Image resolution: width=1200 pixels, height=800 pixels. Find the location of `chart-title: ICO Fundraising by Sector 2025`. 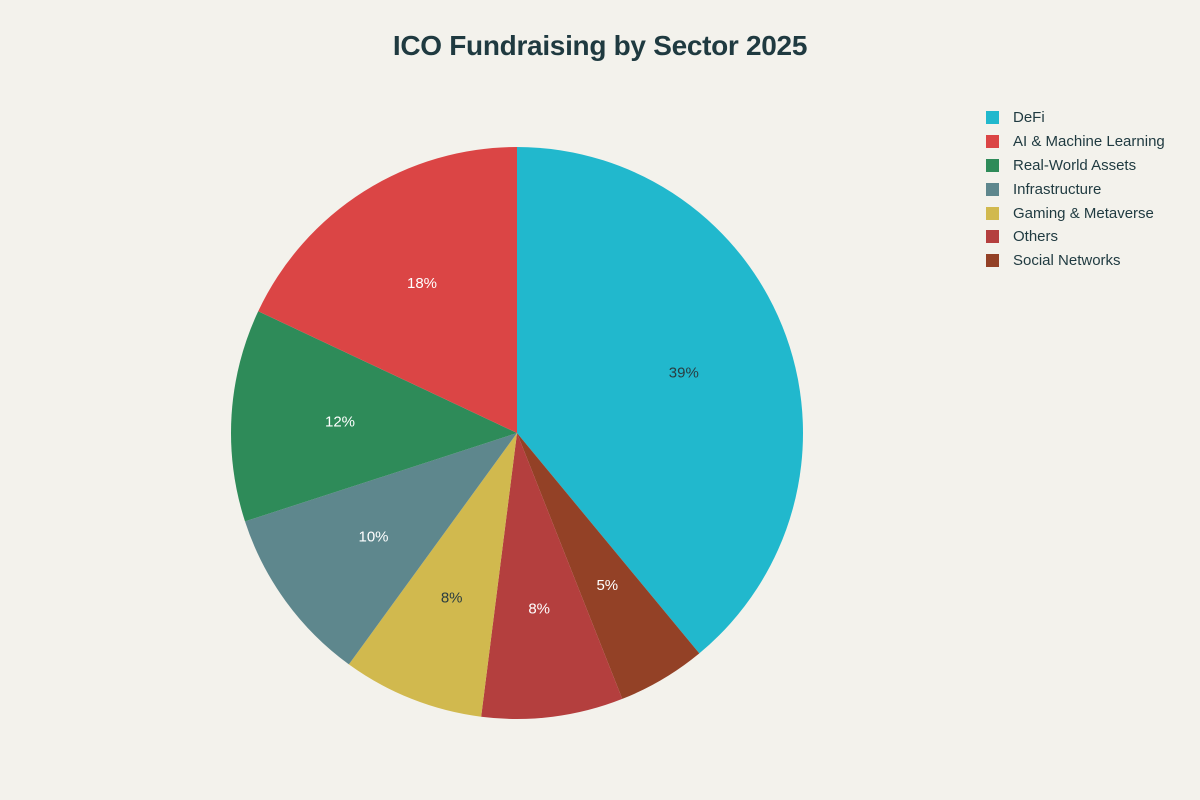

chart-title: ICO Fundraising by Sector 2025 is located at coordinates (600, 45).